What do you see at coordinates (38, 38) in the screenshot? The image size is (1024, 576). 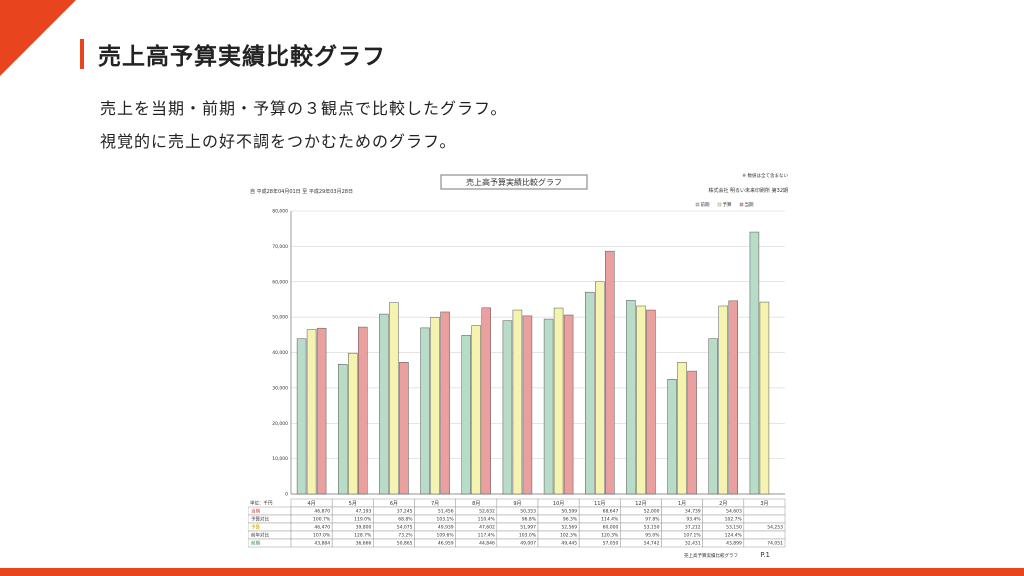 I see `corner-decoration` at bounding box center [38, 38].